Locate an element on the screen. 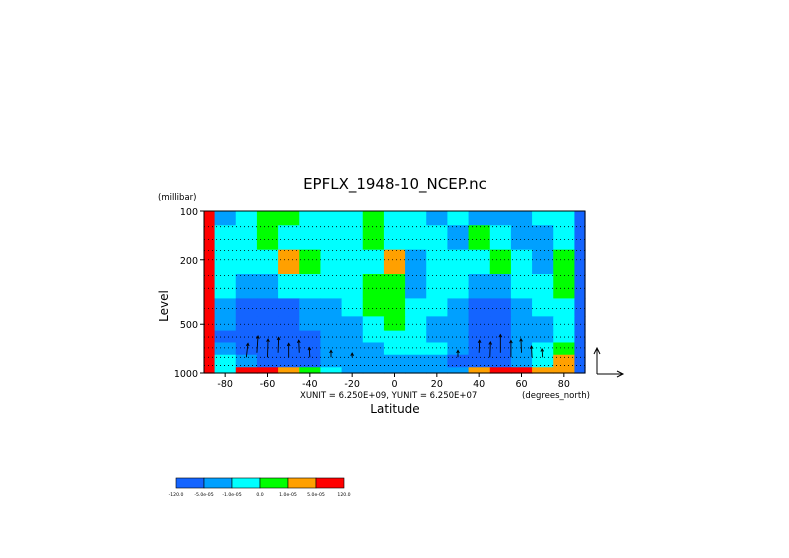  x-tick-label: -60 is located at coordinates (268, 384).